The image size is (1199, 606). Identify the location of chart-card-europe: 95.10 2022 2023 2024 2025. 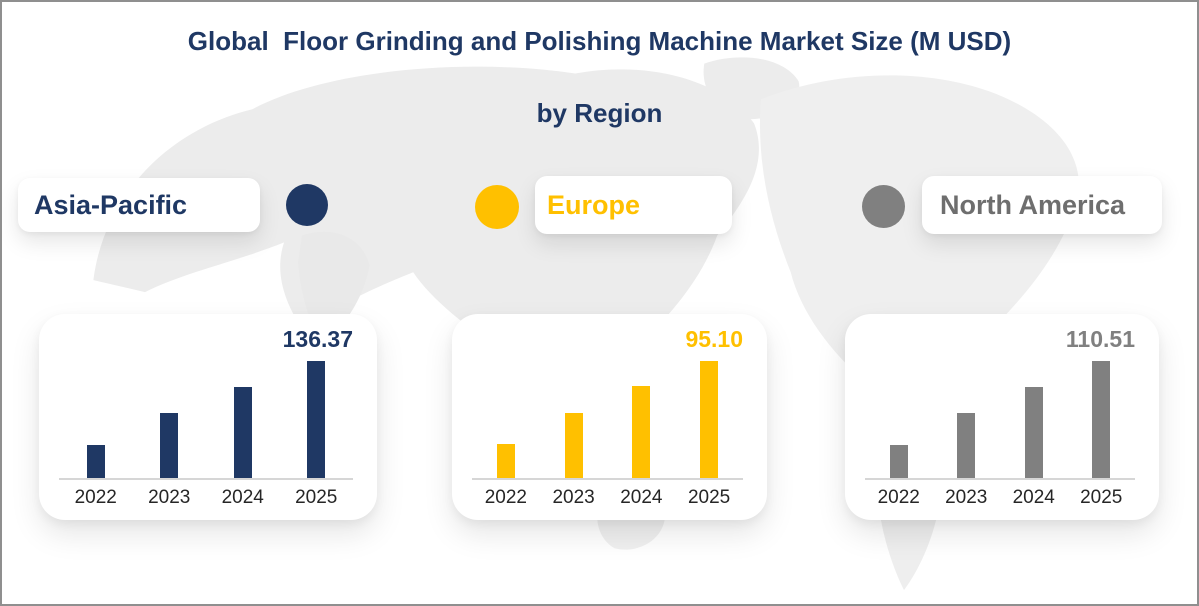
(609, 417).